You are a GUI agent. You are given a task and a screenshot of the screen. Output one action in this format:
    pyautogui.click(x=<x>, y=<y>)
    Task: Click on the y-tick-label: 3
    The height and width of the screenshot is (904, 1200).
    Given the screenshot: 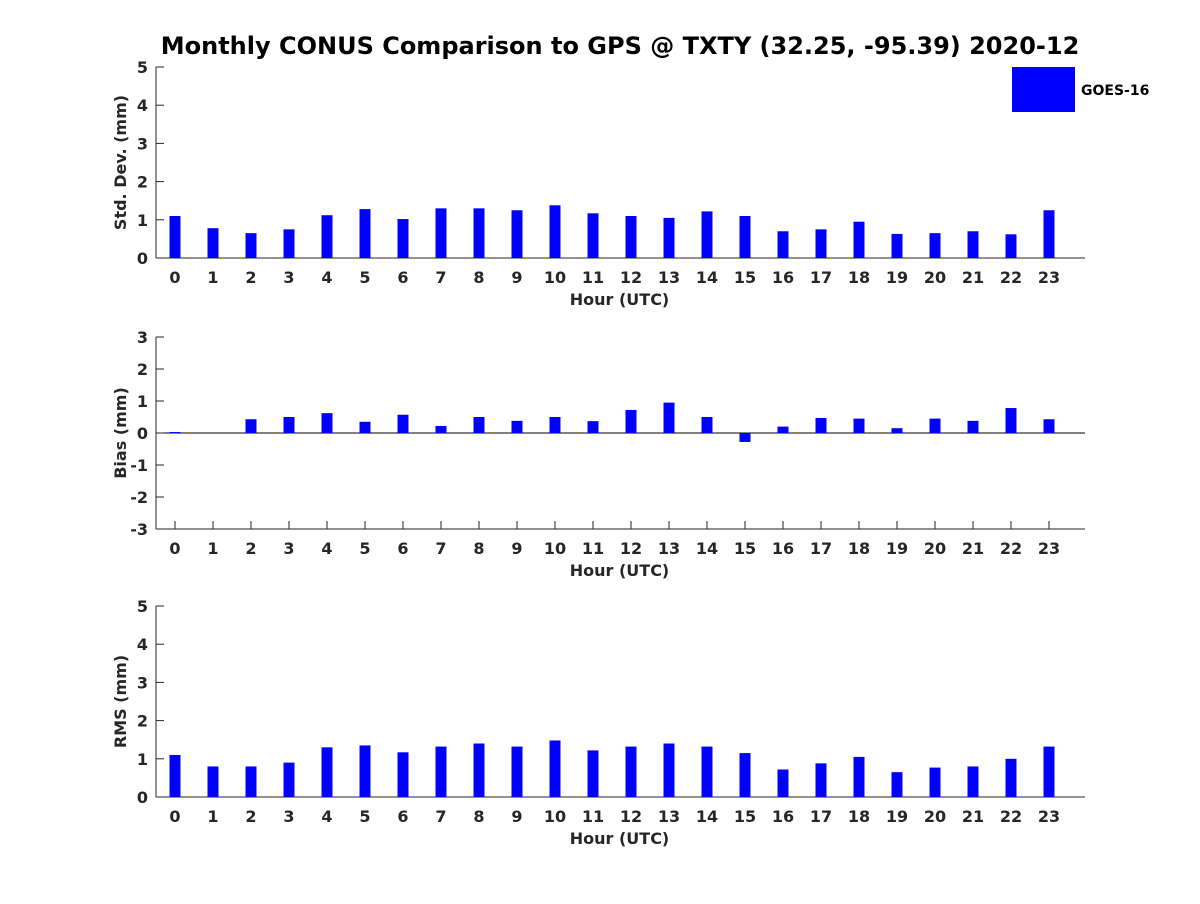 What is the action you would take?
    pyautogui.click(x=142, y=337)
    